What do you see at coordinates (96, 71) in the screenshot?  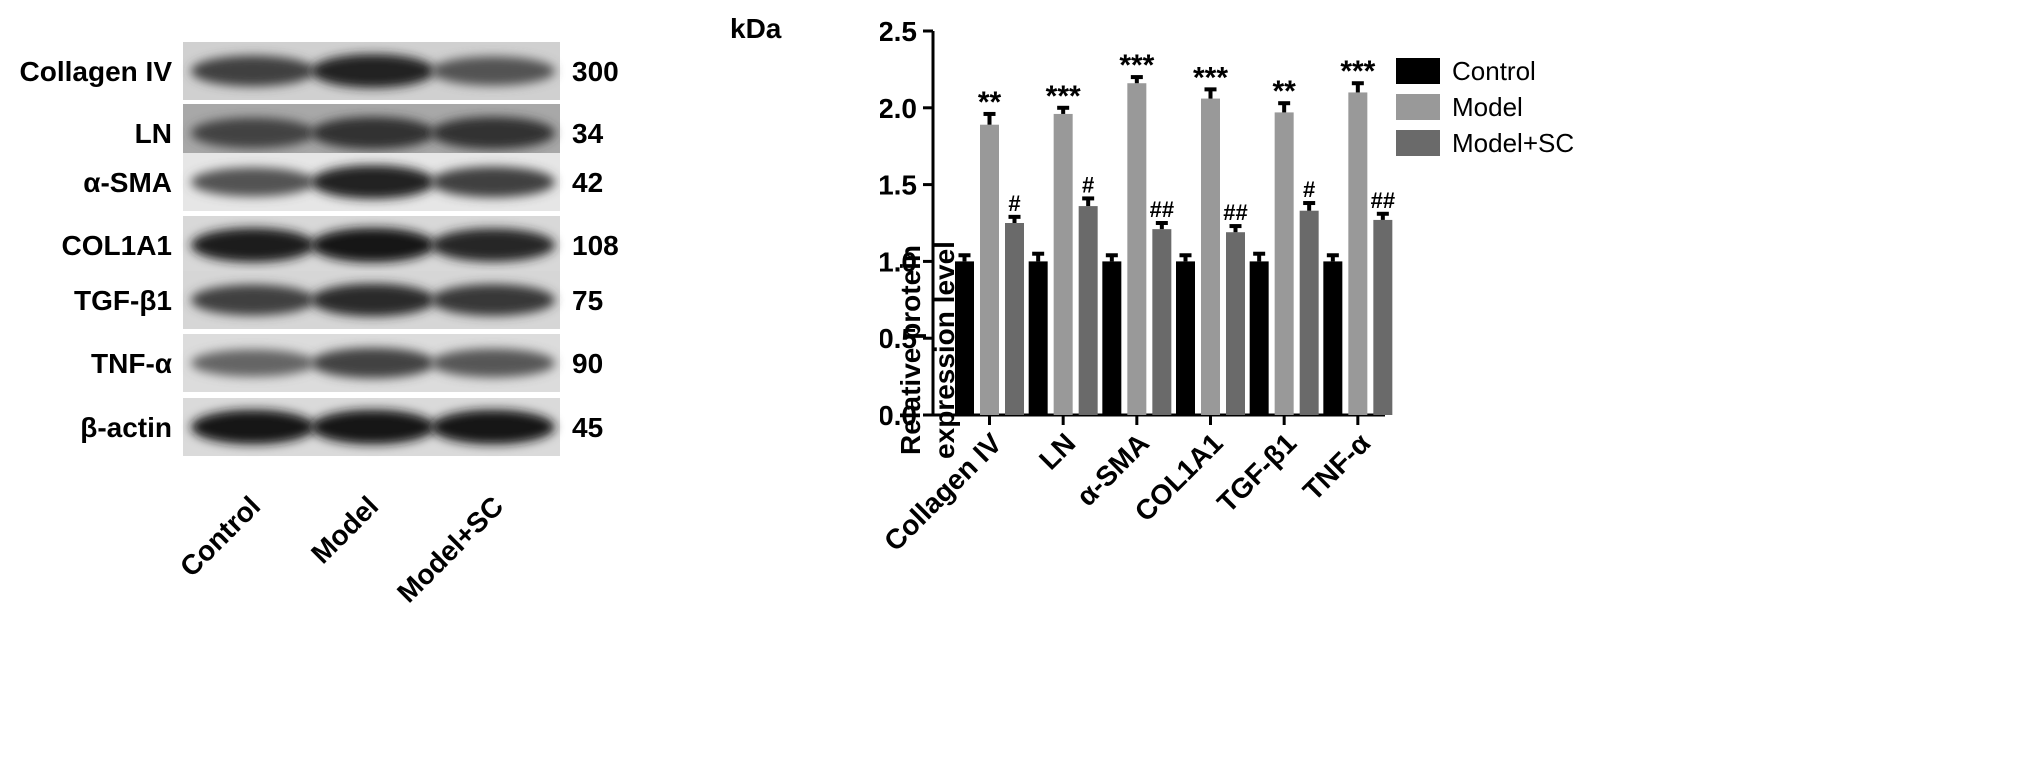 I see `blot-row-label: Collagen IV` at bounding box center [96, 71].